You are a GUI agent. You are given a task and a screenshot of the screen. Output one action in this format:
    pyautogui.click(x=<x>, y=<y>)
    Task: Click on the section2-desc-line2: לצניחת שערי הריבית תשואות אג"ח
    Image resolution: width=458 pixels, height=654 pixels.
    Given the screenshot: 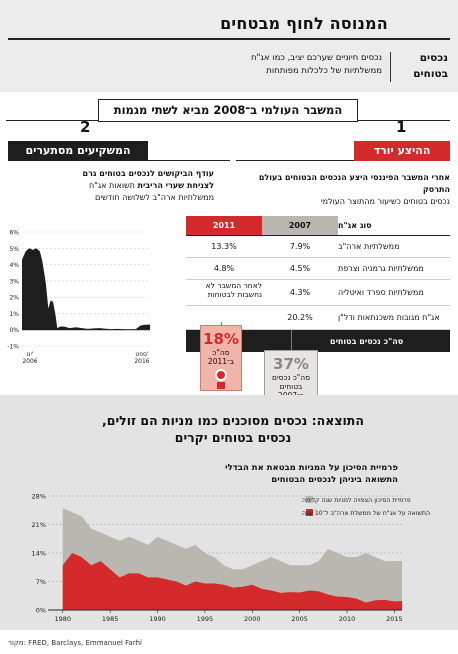 What is the action you would take?
    pyautogui.click(x=111, y=186)
    